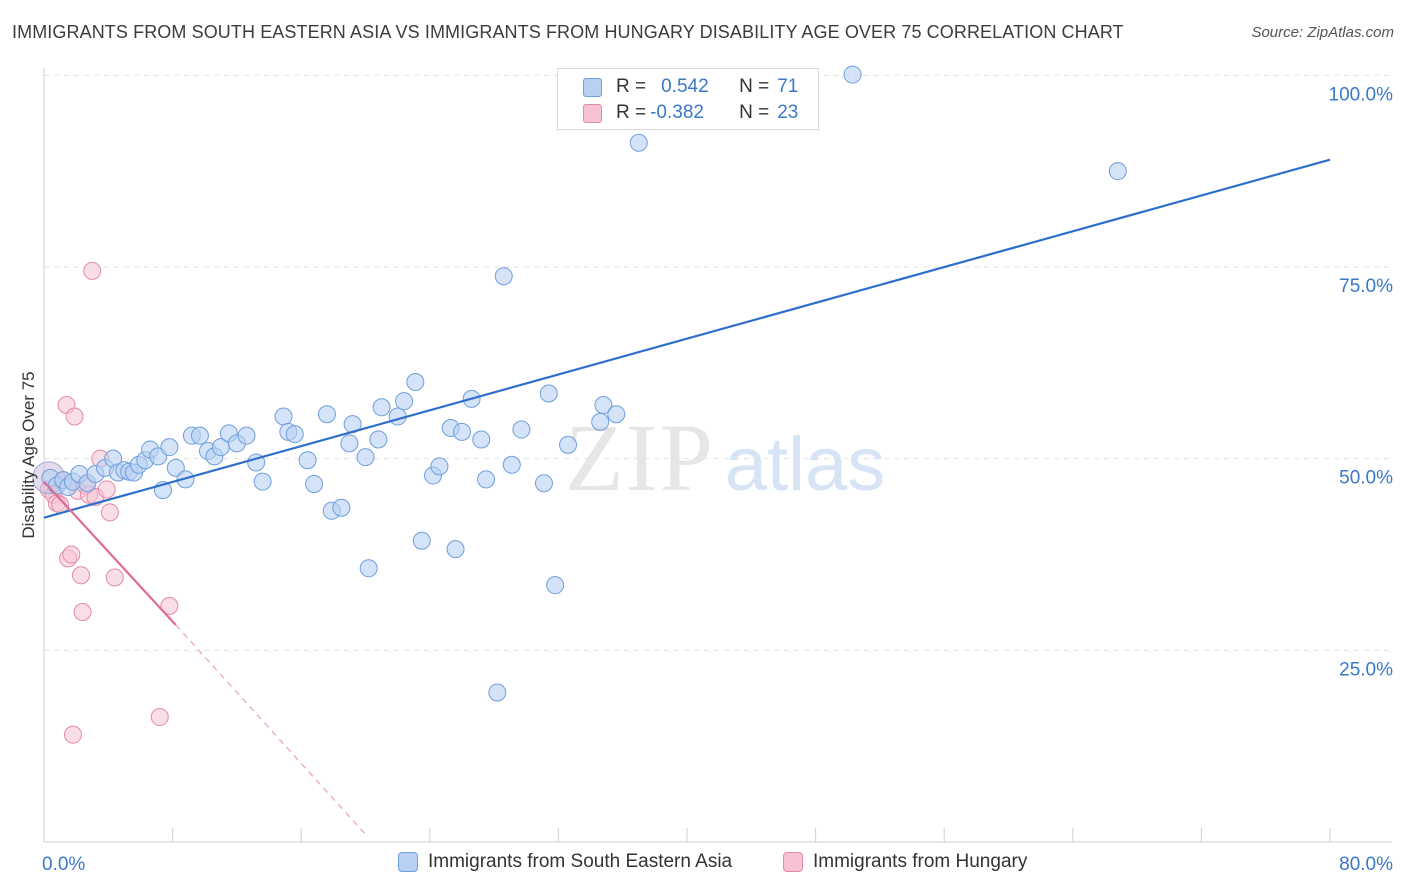  I want to click on y-tick-label: 75.0%, so click(1366, 286).